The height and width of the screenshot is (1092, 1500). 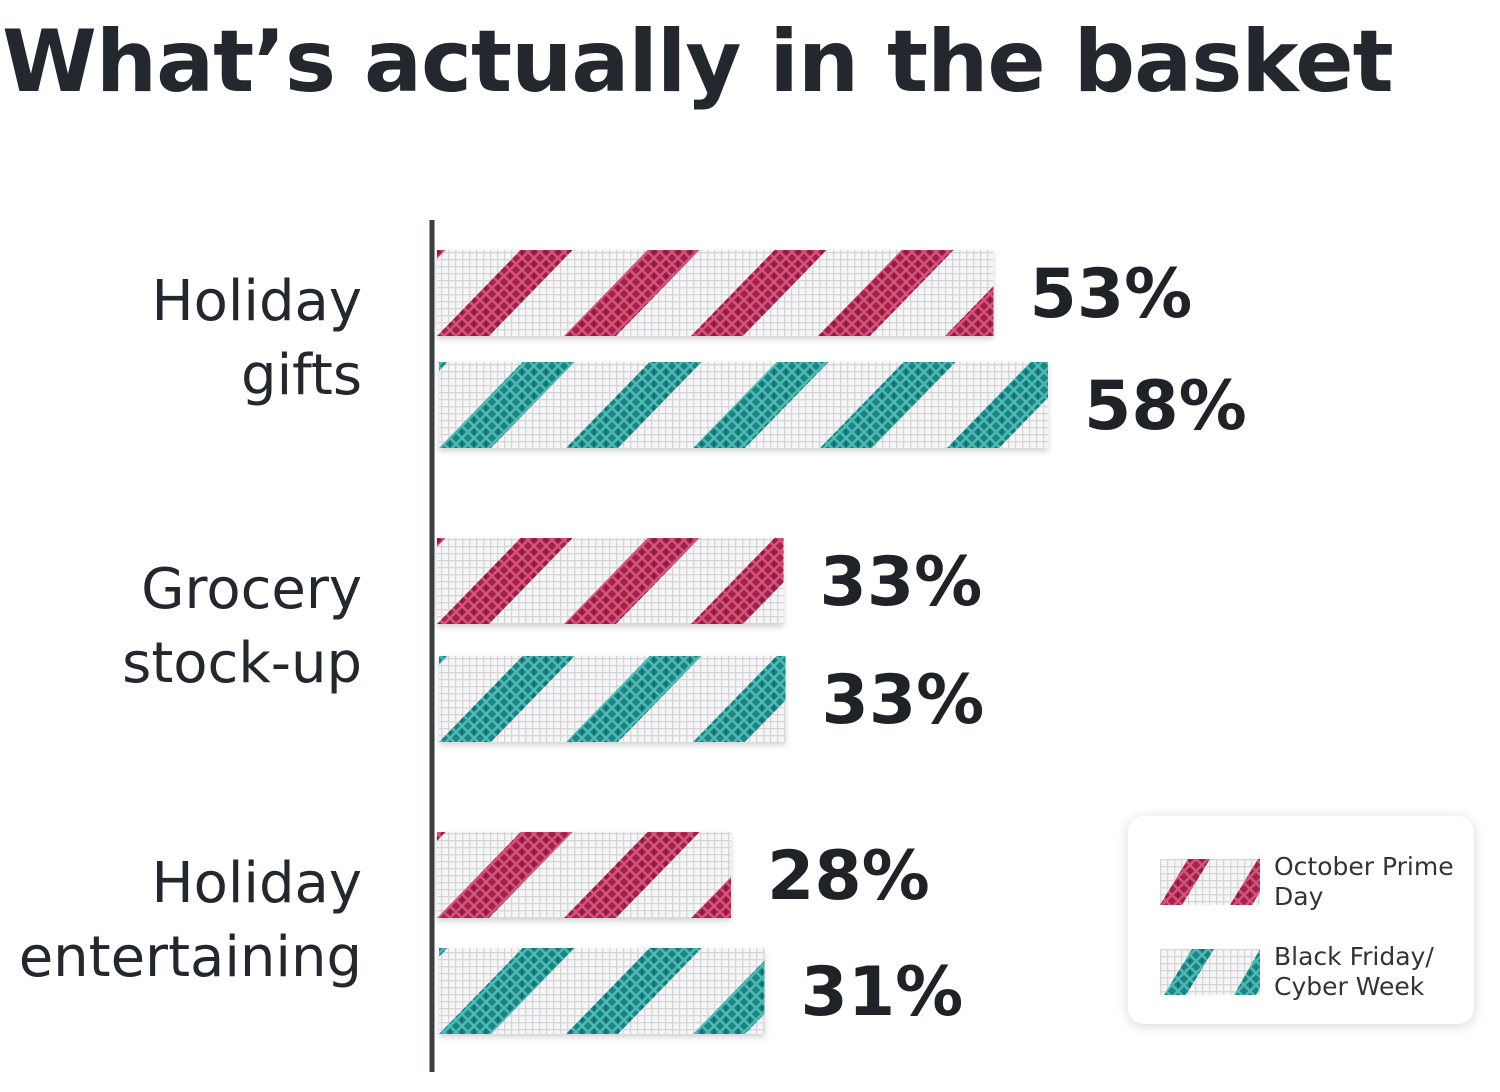 What do you see at coordinates (1111, 294) in the screenshot?
I see `value-label: 53%` at bounding box center [1111, 294].